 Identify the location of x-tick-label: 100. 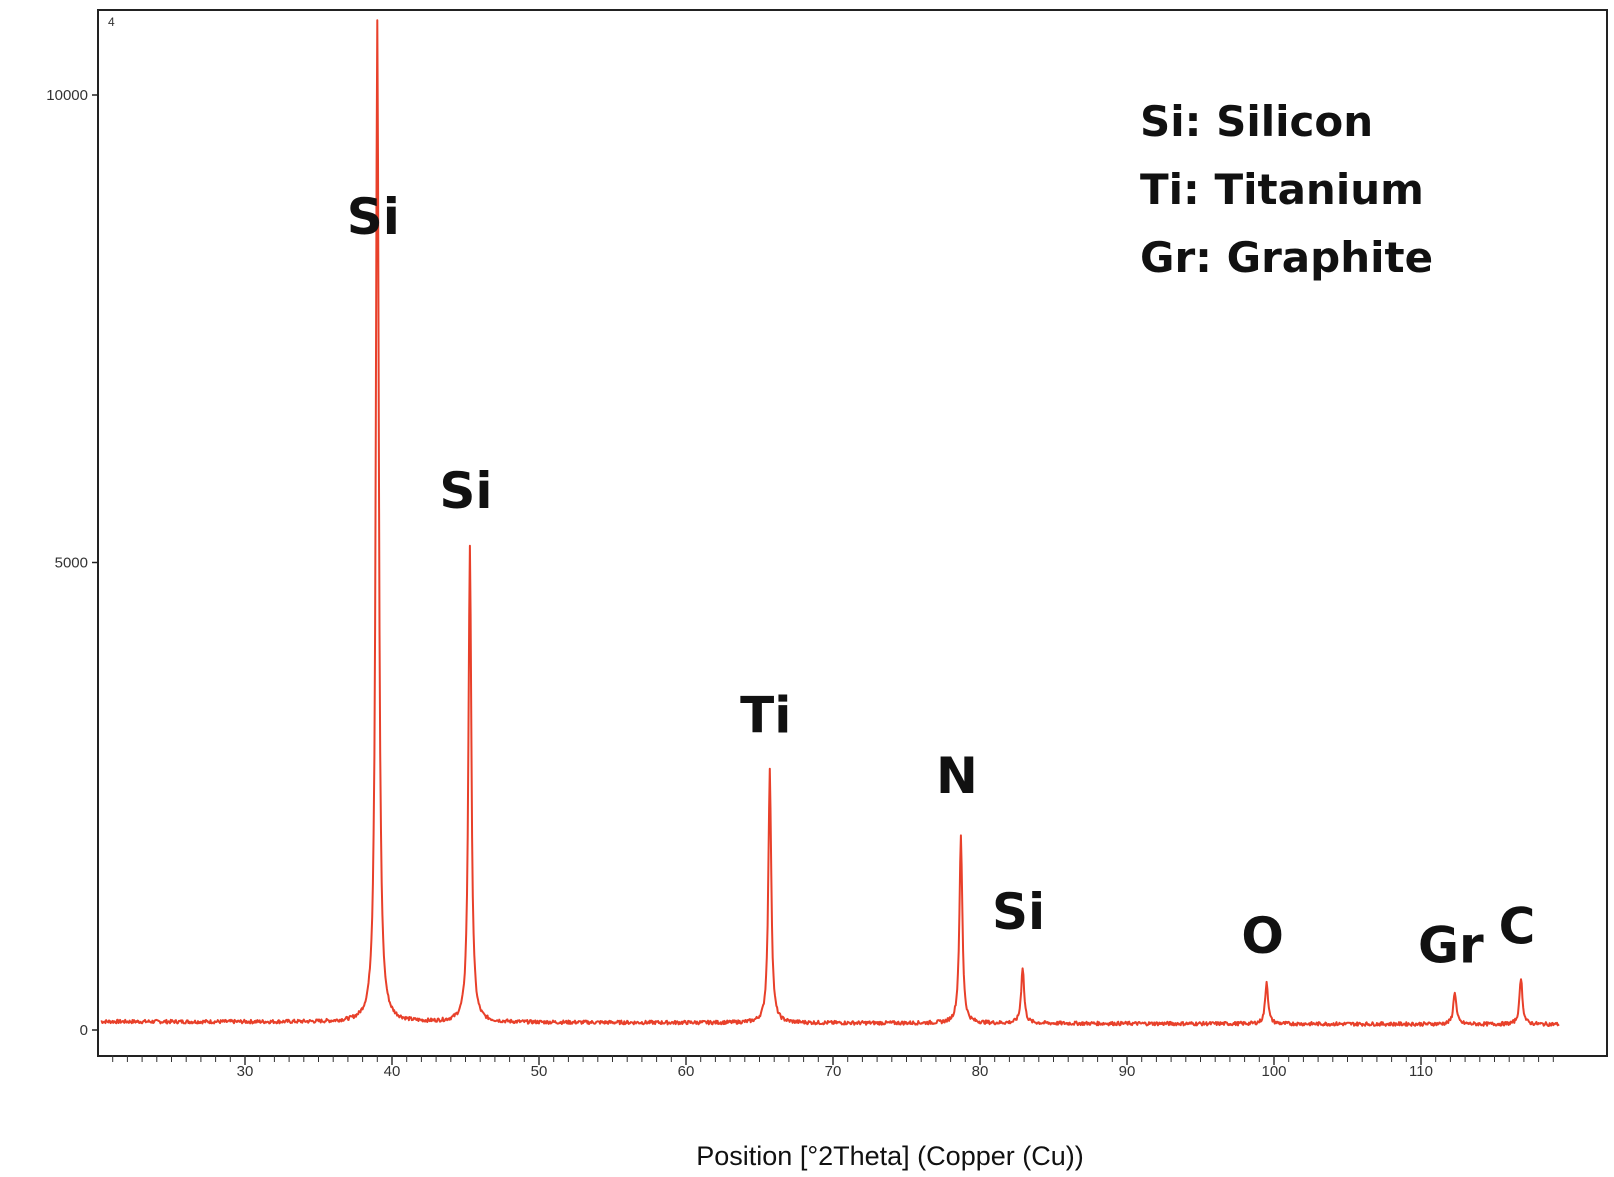
(1273, 1071).